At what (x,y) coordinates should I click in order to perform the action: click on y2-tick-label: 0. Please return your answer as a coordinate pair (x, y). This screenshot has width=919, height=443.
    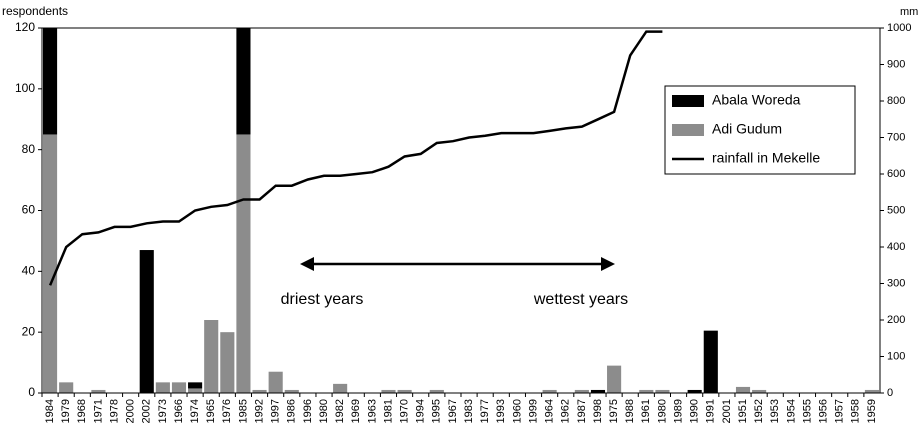
    Looking at the image, I should click on (890, 393).